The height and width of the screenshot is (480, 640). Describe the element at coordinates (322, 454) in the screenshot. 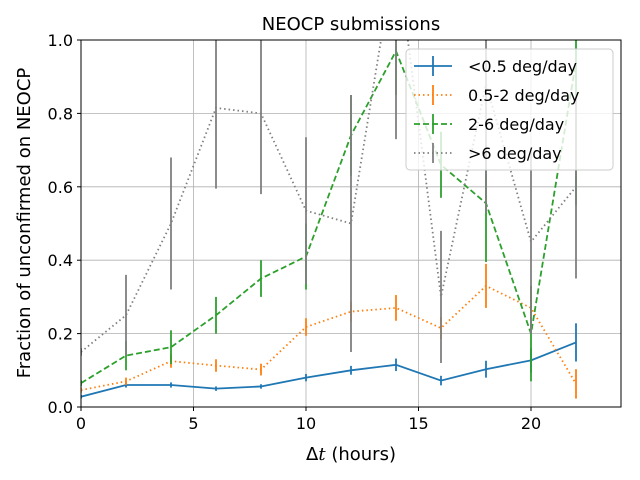

I see `x-axis-label-var: t` at that location.